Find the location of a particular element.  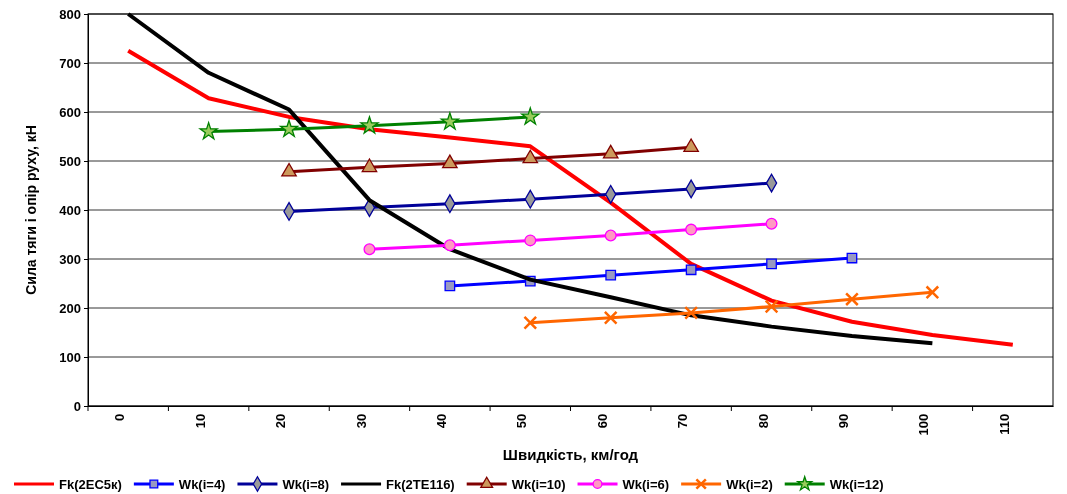

legend-label: Wk(i=2) is located at coordinates (749, 484).